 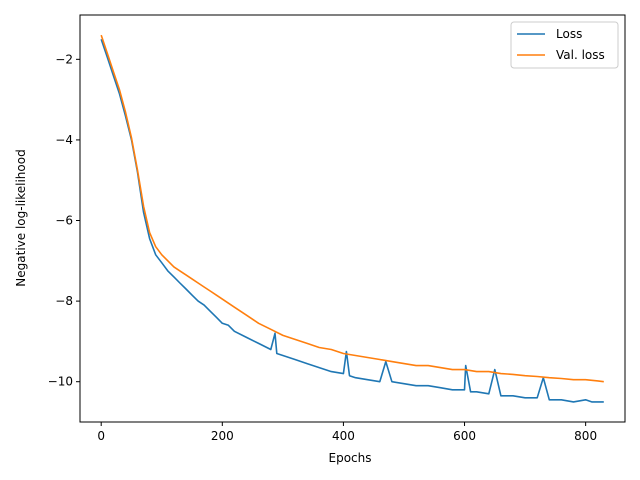 What do you see at coordinates (585, 436) in the screenshot?
I see `x-tick-label: 800` at bounding box center [585, 436].